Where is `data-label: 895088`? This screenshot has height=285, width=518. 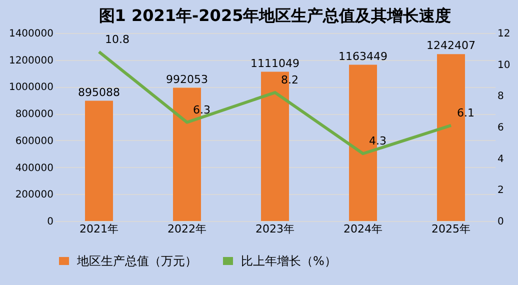 data-label: 895088 is located at coordinates (99, 92).